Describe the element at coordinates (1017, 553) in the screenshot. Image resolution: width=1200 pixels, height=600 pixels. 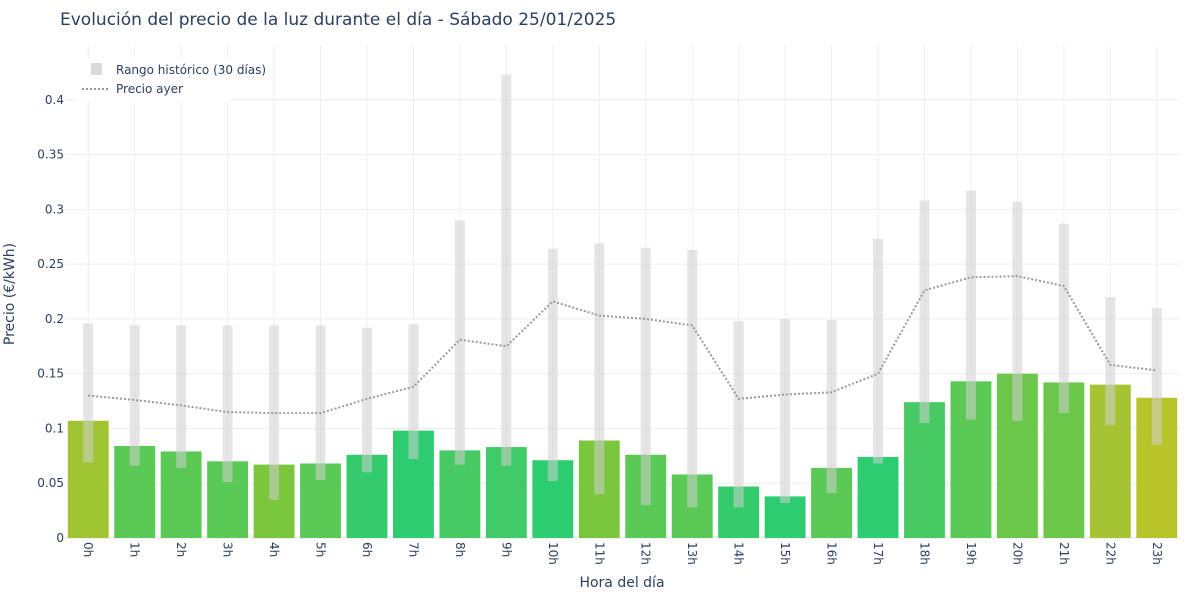
I see `x-tick-label: 20h` at that location.